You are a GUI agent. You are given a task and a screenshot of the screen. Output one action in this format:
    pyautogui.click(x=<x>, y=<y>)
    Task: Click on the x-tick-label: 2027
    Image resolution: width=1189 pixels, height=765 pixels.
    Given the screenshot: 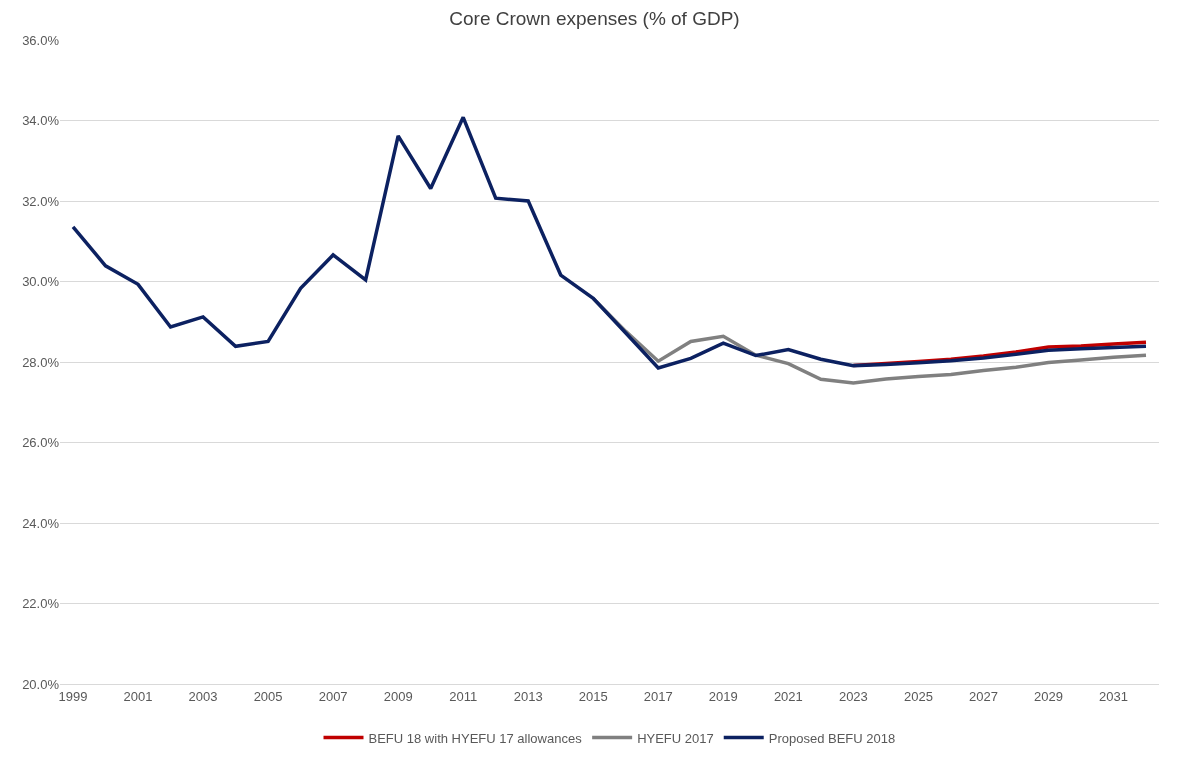 What is the action you would take?
    pyautogui.click(x=983, y=696)
    